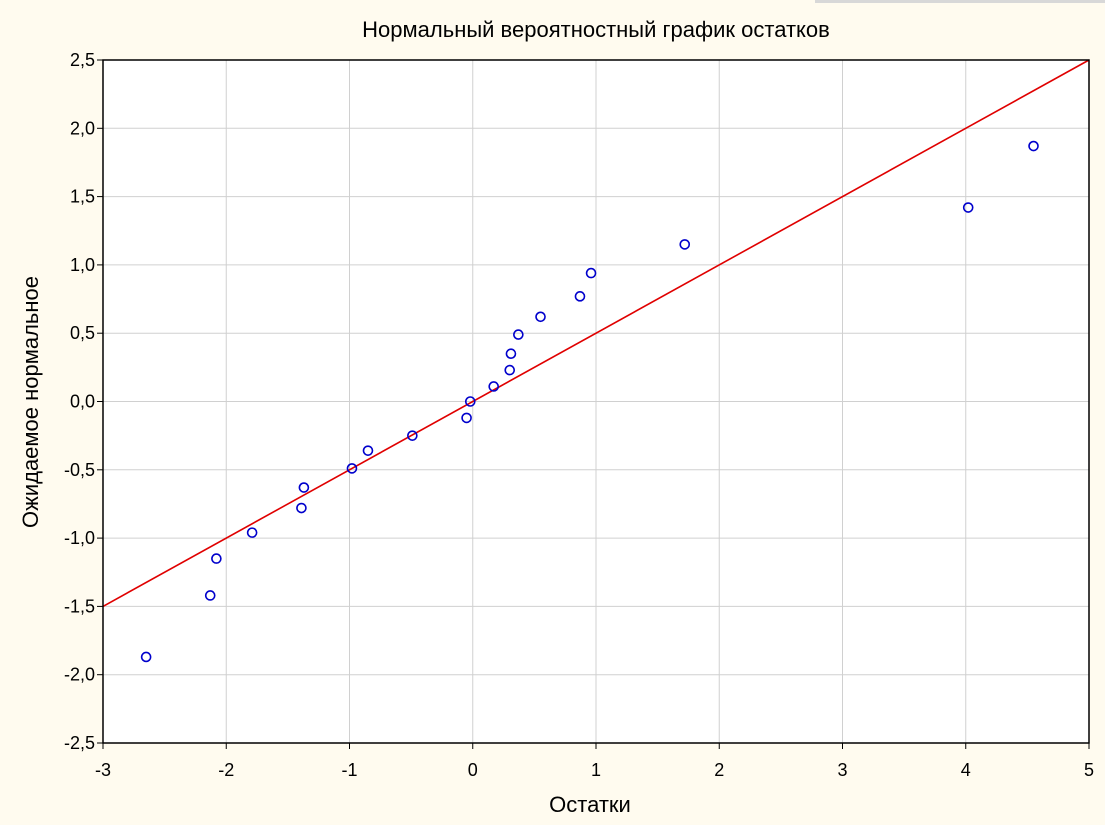 The width and height of the screenshot is (1105, 825). I want to click on y-tick-label: -2,5, so click(79, 743).